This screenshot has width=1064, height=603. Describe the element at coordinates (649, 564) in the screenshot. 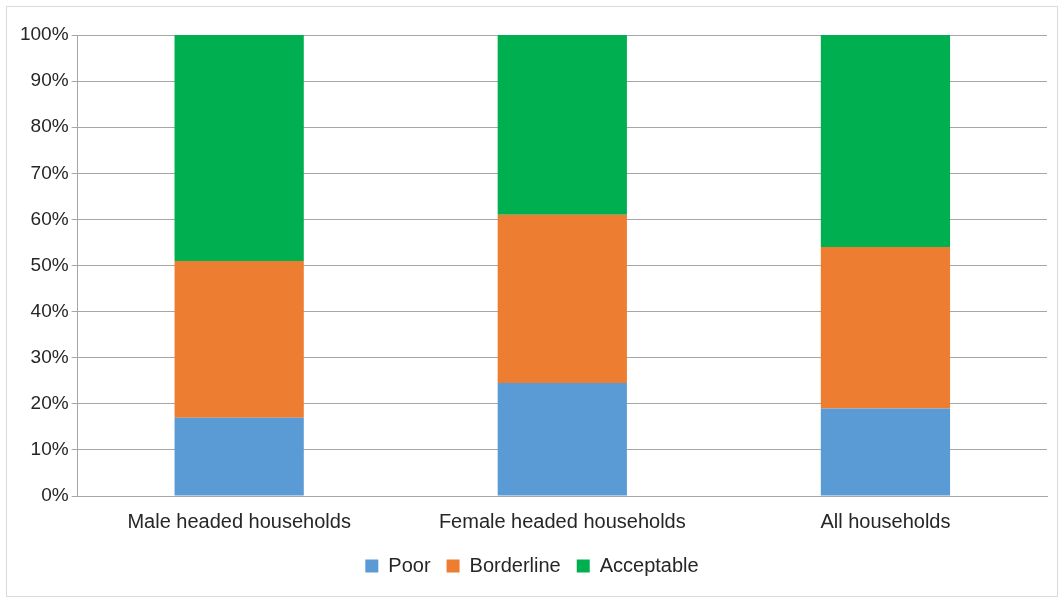

I see `legend-label: Acceptable` at that location.